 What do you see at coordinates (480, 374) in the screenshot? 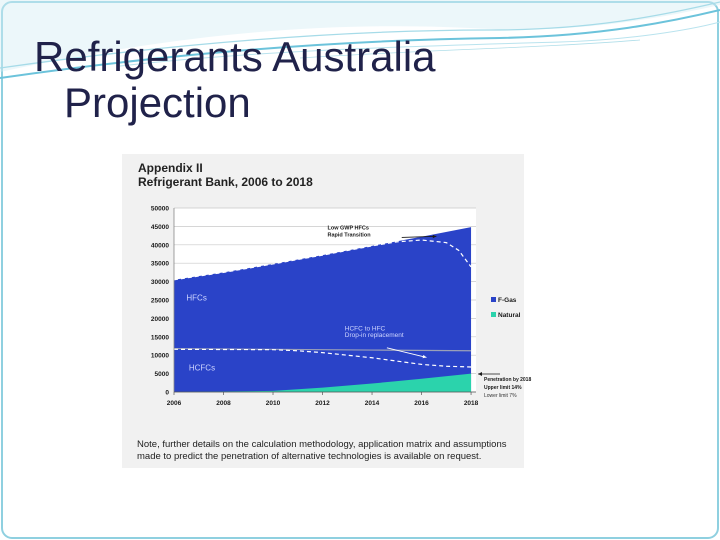
I see `penetration-arrowhead` at bounding box center [480, 374].